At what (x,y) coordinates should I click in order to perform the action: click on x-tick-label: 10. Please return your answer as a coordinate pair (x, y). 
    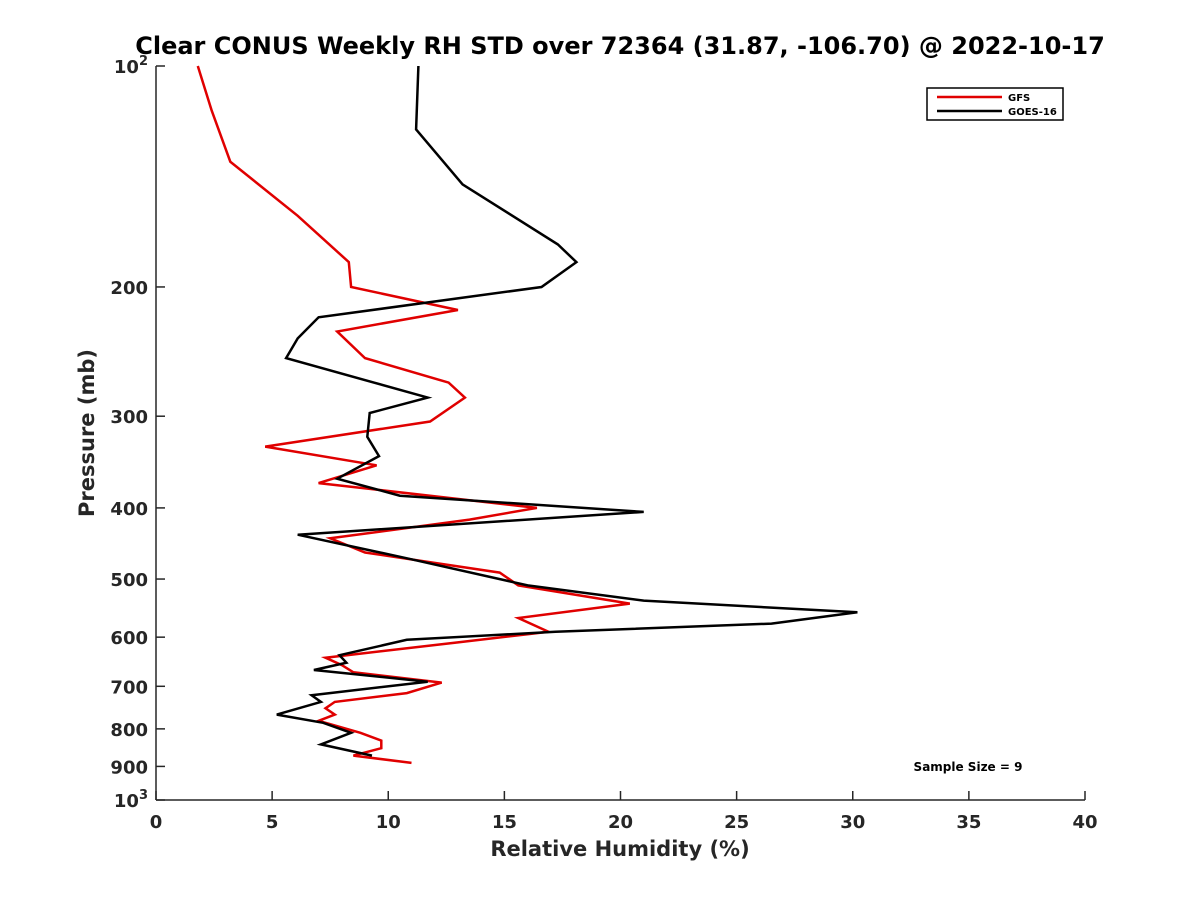
    Looking at the image, I should click on (388, 822).